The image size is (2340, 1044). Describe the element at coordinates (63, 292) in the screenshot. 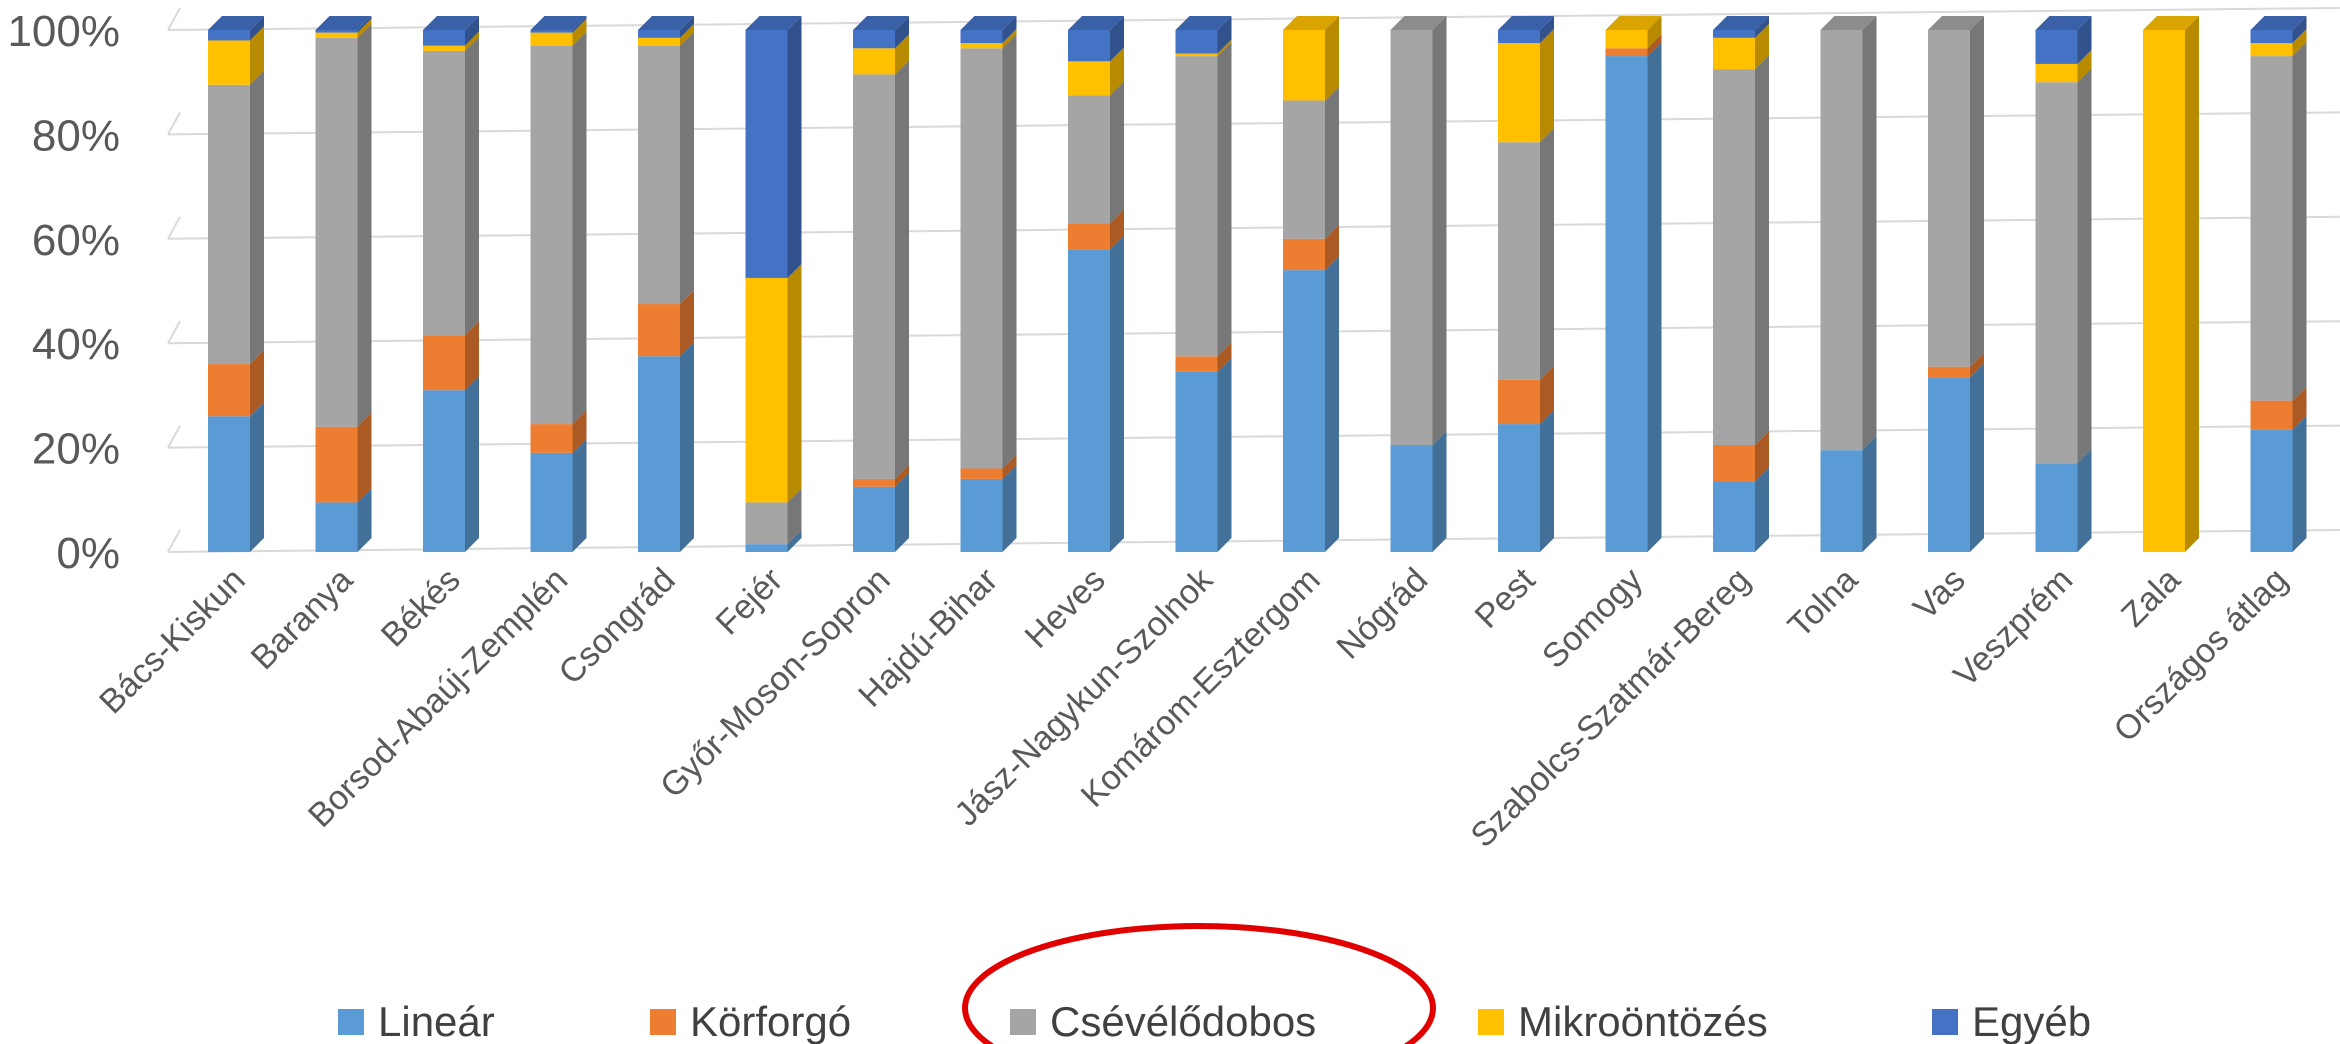

I see `y-axis: 0% 20% 40% 60% 80% 100%` at that location.